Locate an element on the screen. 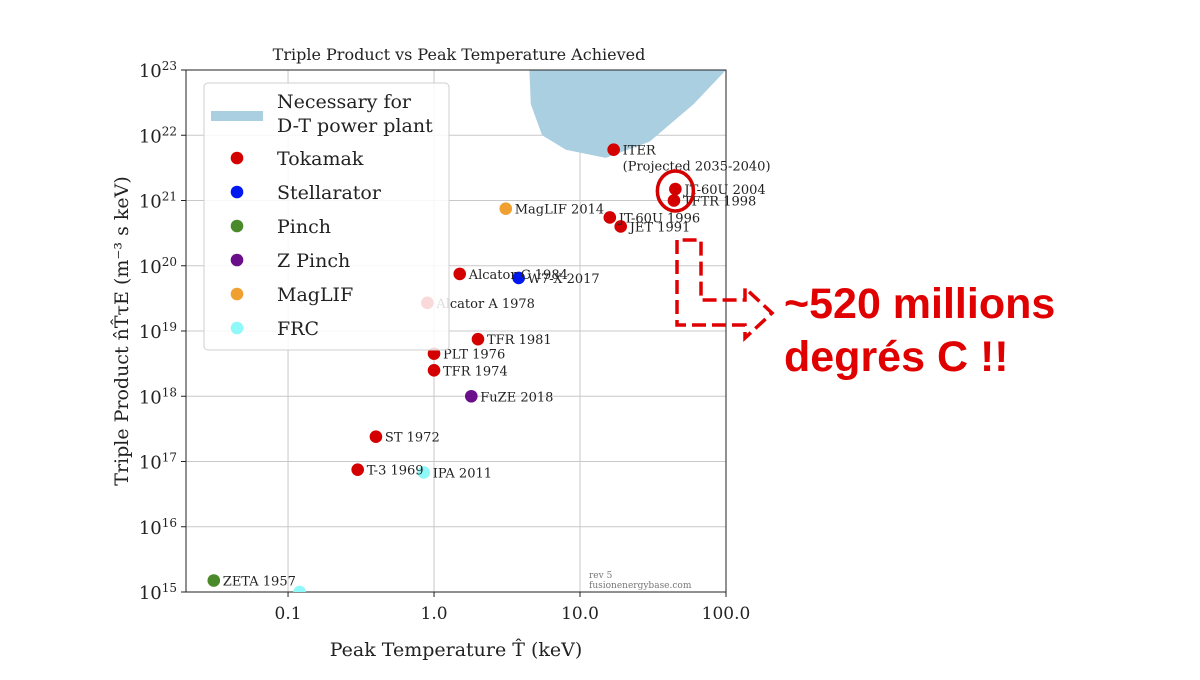  point-label-iter-sub: (Projected 2035-2040) is located at coordinates (697, 167).